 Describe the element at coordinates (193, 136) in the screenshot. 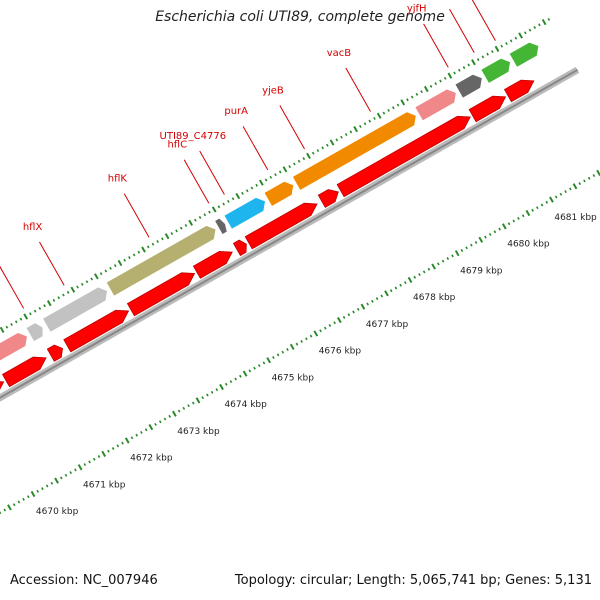

I see `gene-label: UTI89_C4776` at that location.